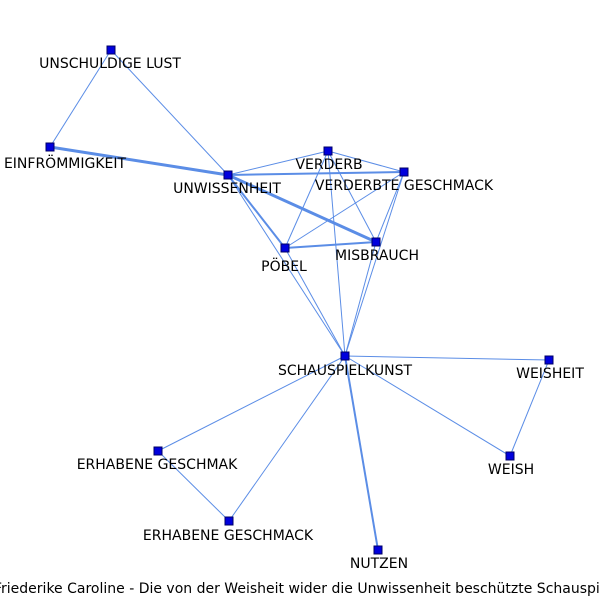  What do you see at coordinates (330, 245) in the screenshot?
I see `edge-poebel-misbrauch` at bounding box center [330, 245].